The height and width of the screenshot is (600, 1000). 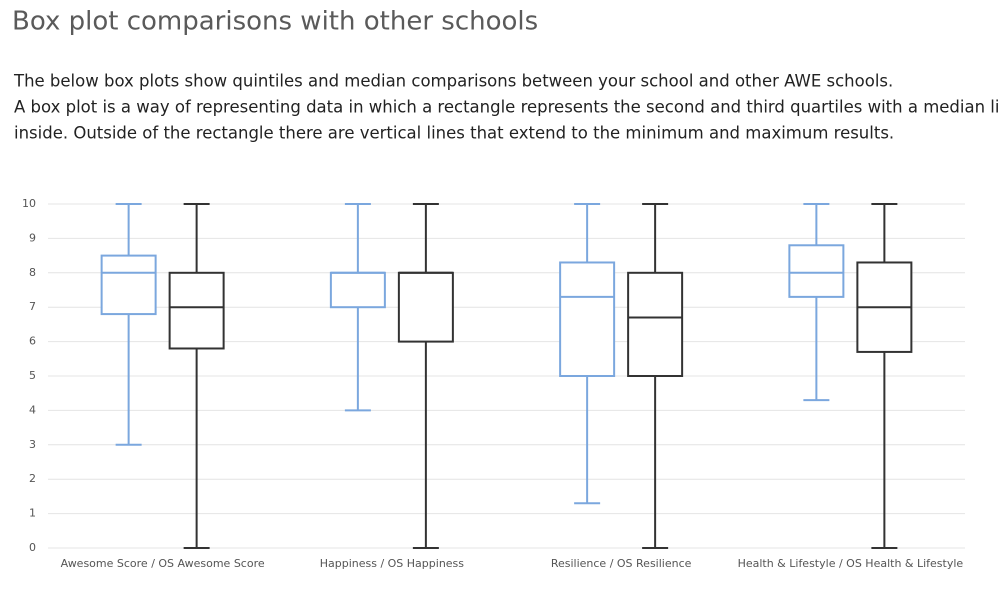 What do you see at coordinates (32, 237) in the screenshot?
I see `y-tick-label: 9` at bounding box center [32, 237].